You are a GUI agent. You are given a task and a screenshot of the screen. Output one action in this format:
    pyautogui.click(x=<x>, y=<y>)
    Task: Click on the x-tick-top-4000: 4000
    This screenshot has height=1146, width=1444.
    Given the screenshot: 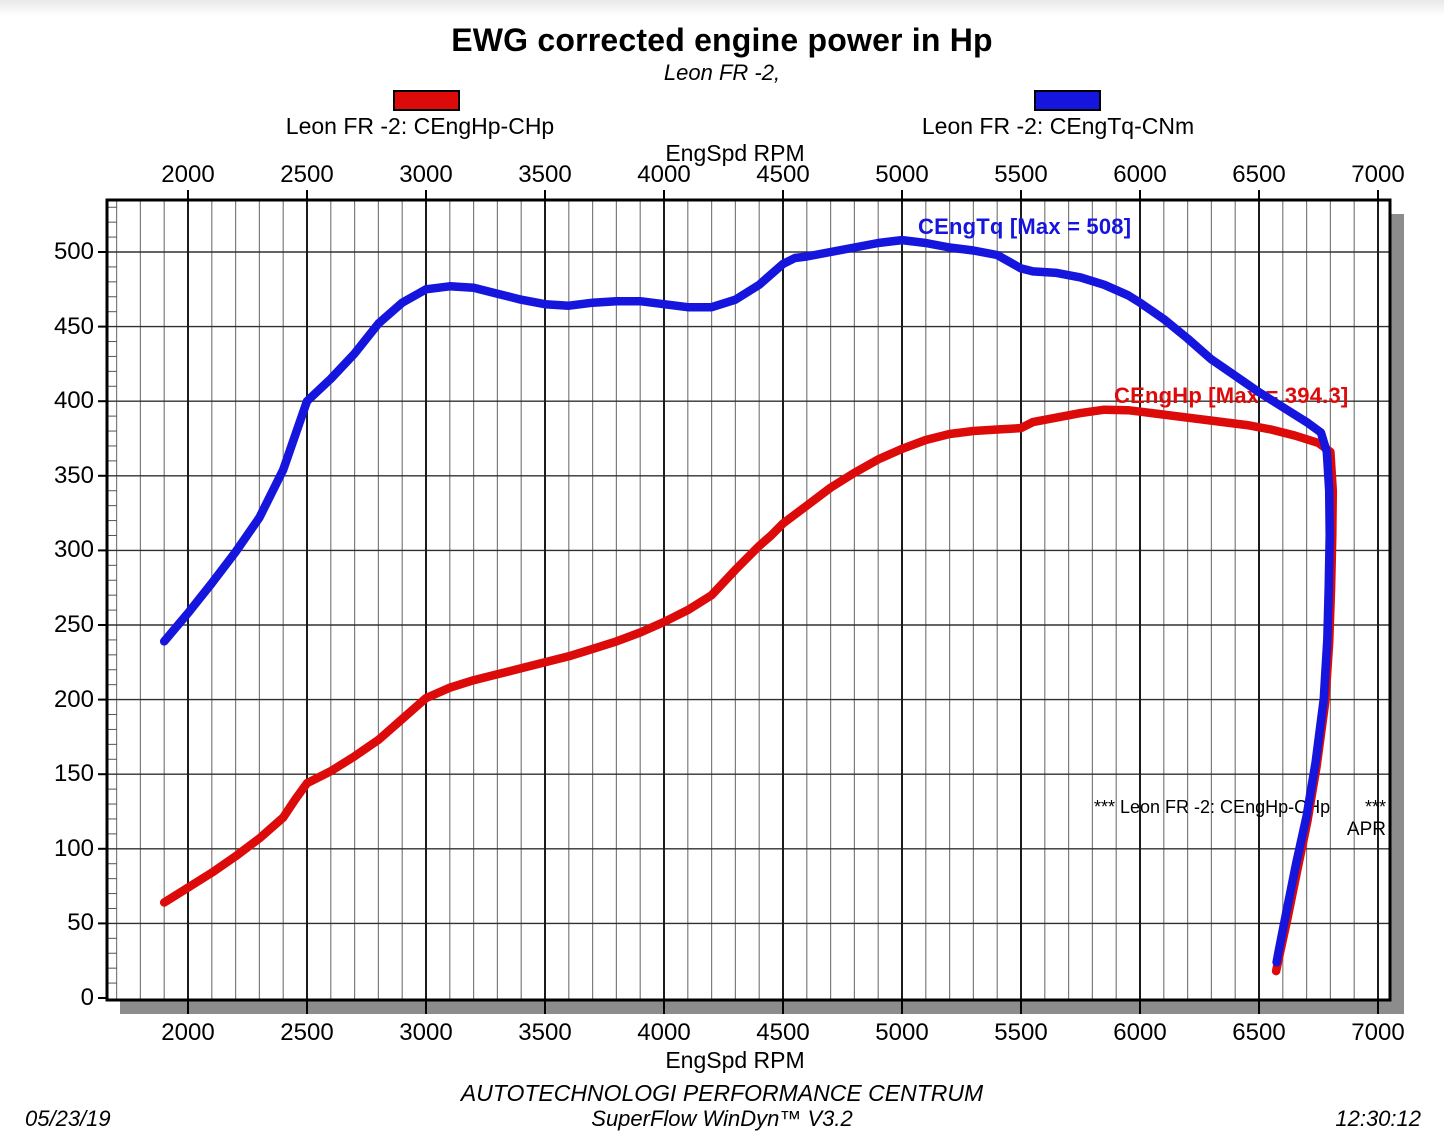 What is the action you would take?
    pyautogui.click(x=664, y=174)
    